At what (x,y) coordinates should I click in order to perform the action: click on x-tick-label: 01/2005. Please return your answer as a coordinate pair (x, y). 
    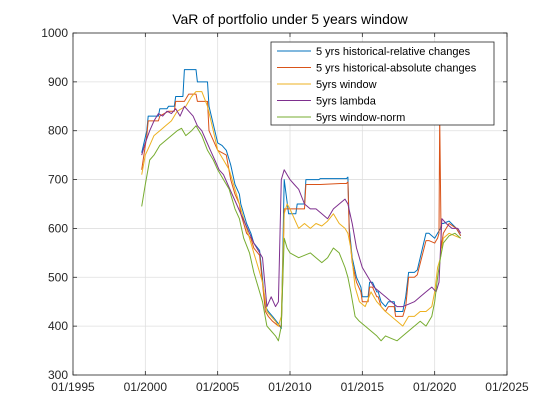
    Looking at the image, I should click on (218, 387).